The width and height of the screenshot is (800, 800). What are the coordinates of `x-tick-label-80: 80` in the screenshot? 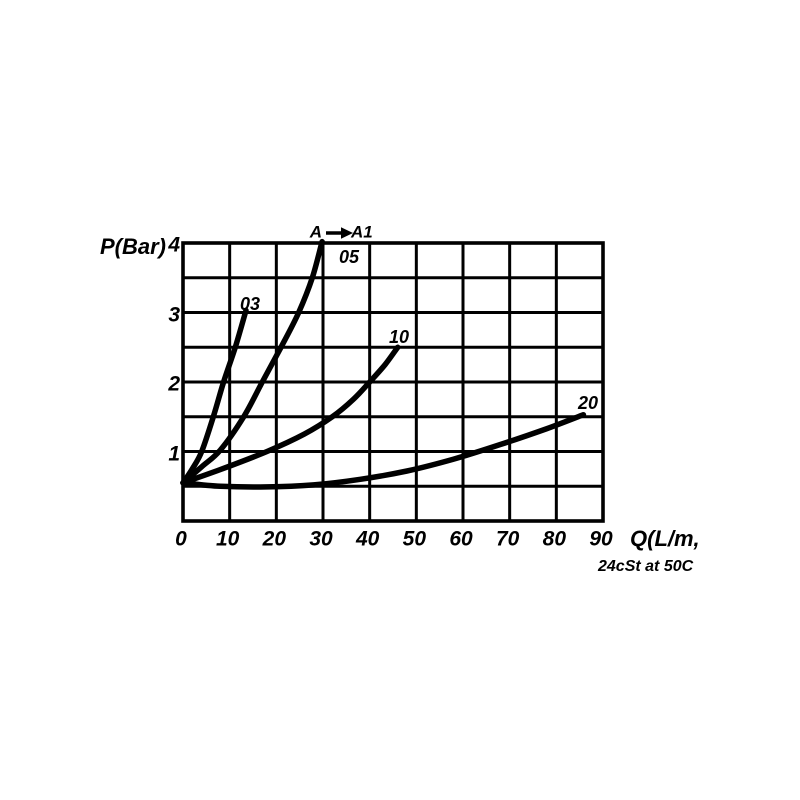 It's located at (554, 539).